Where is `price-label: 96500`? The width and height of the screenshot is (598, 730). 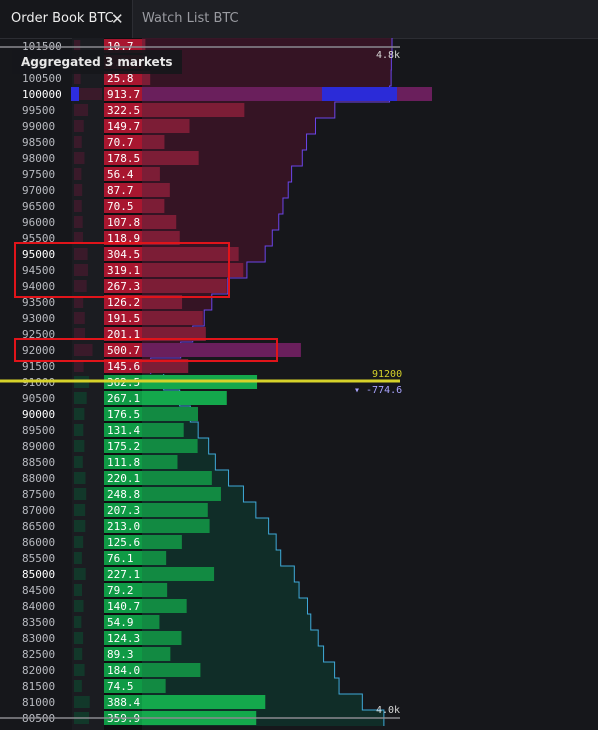
price-label: 96500 is located at coordinates (38, 206).